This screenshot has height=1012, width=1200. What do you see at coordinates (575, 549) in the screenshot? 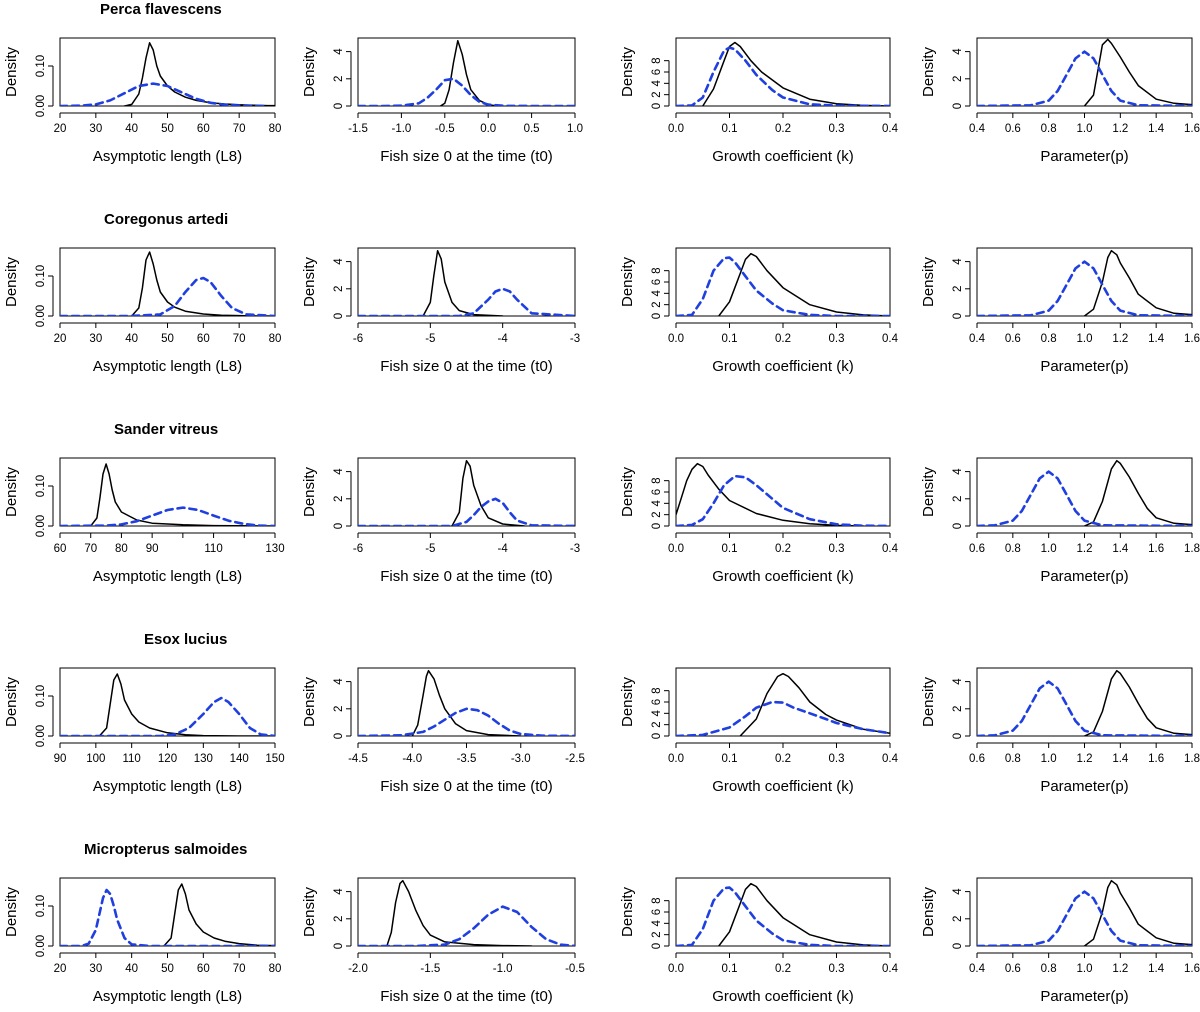
I see `x-tick-label: -3` at bounding box center [575, 549].